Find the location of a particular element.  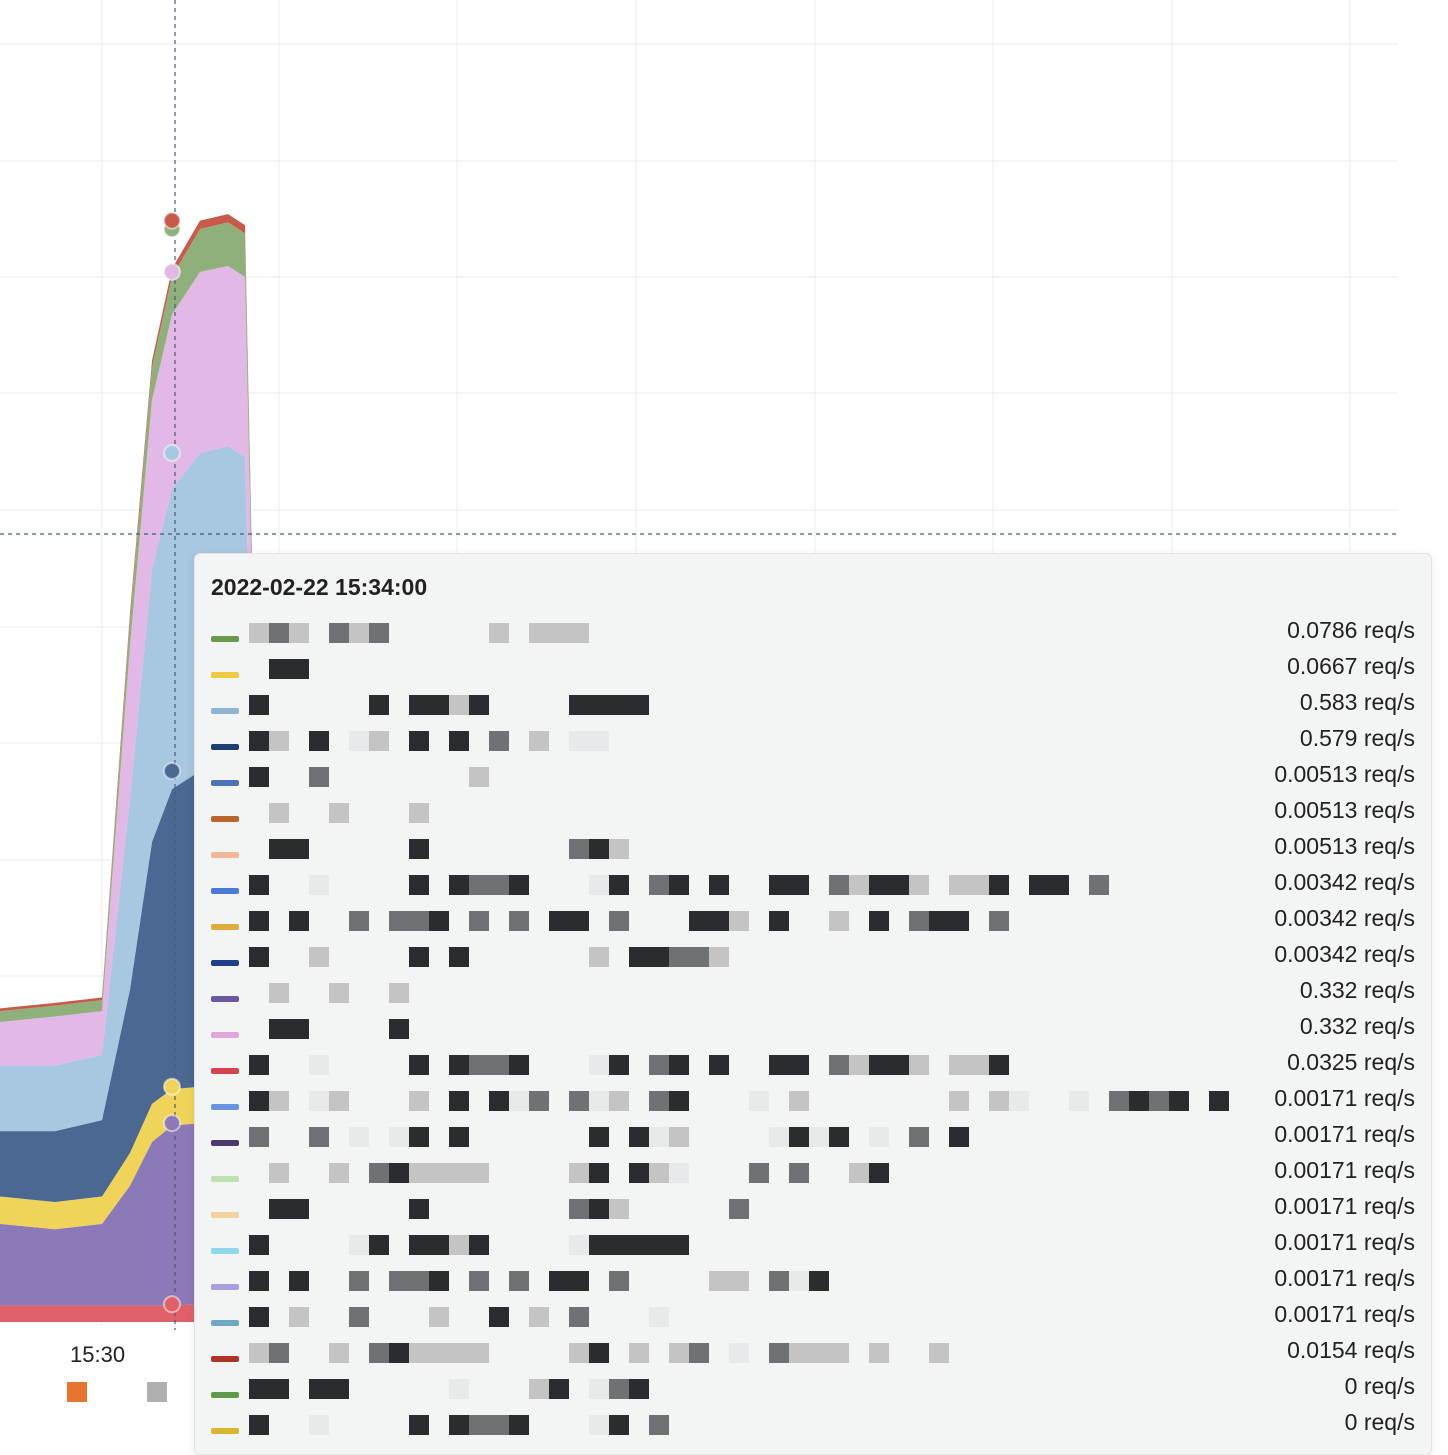

hover-points is located at coordinates (172, 762).